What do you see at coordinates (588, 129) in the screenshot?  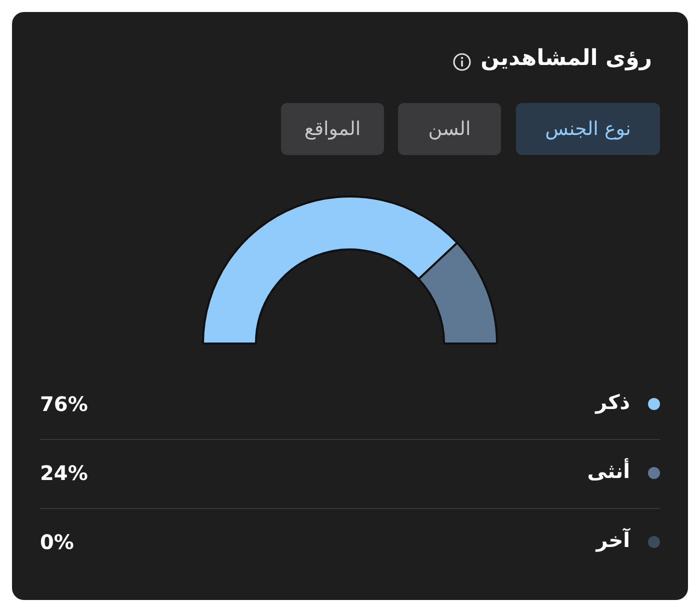 I see `text: نوع الجنس` at bounding box center [588, 129].